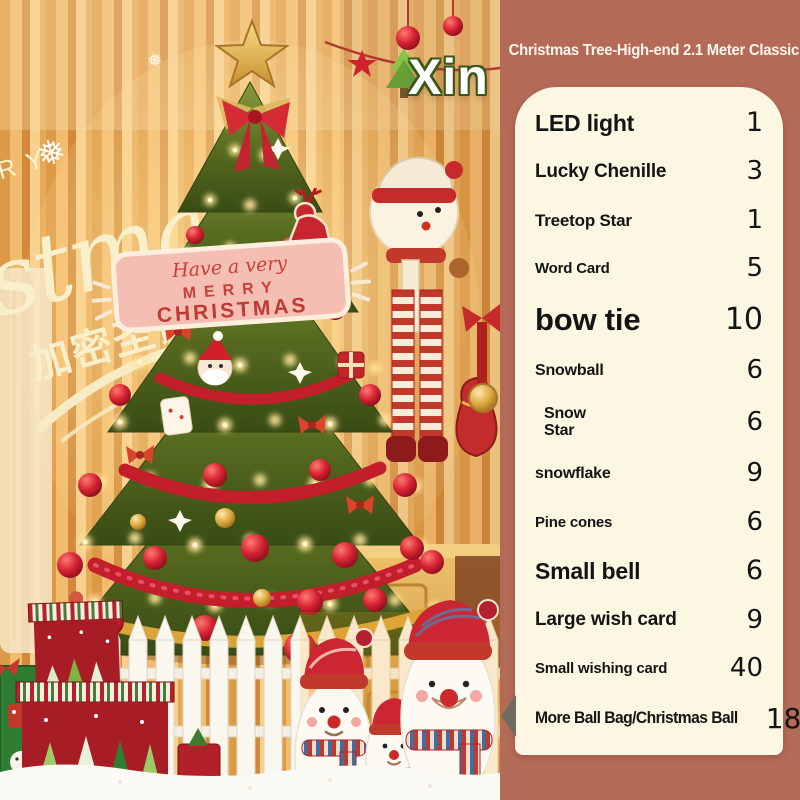 Image resolution: width=800 pixels, height=800 pixels. What do you see at coordinates (601, 668) in the screenshot?
I see `item-label: Small wishing card` at bounding box center [601, 668].